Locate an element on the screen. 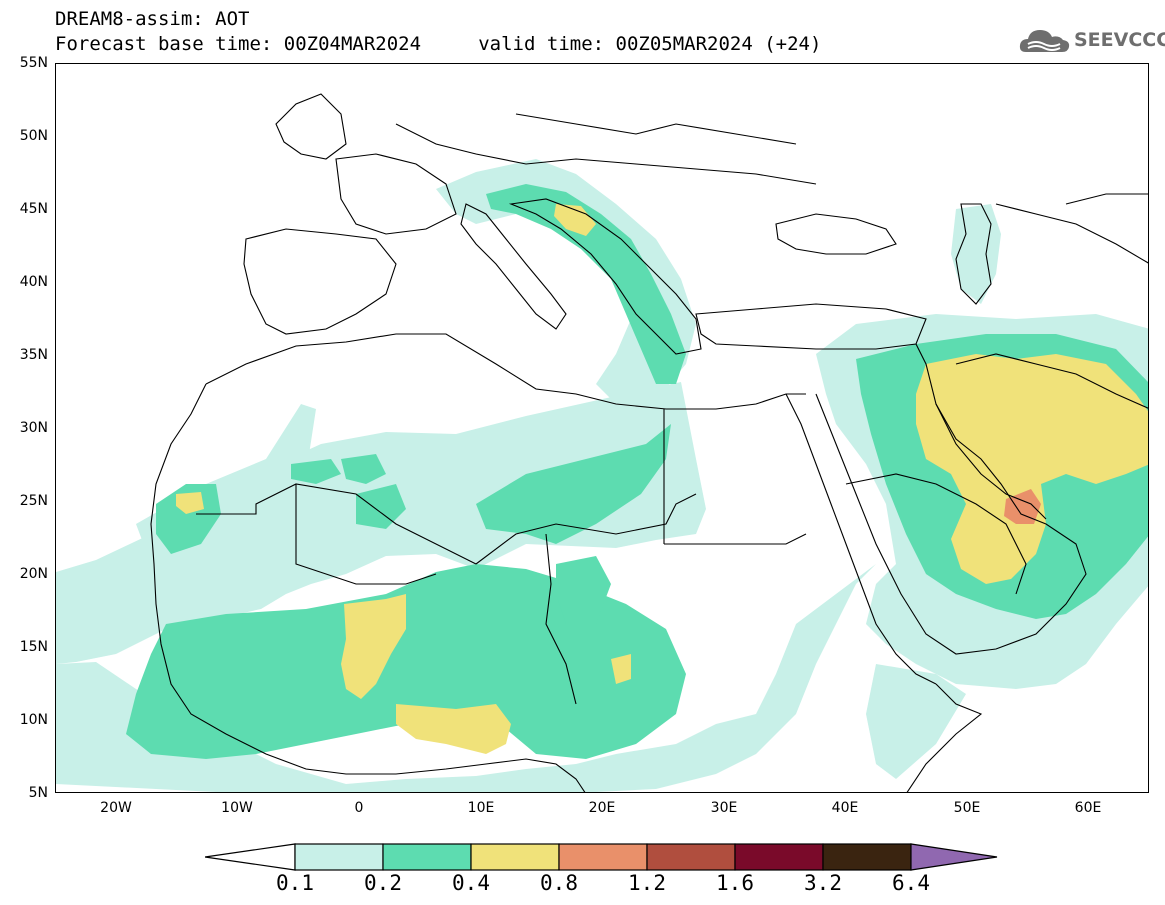 This screenshot has height=905, width=1165. border-sudan is located at coordinates (735, 539).